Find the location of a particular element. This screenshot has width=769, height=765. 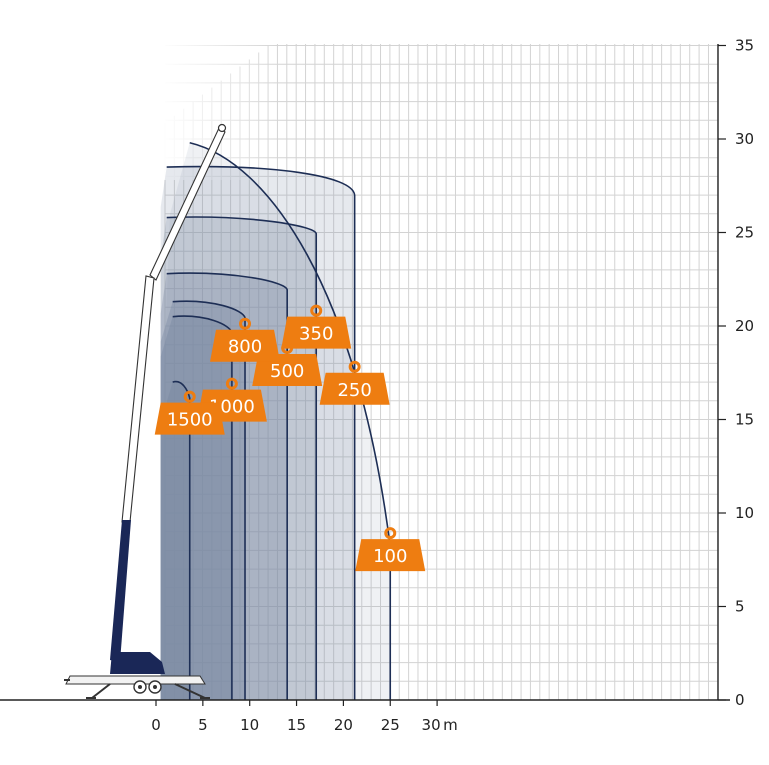

load-badge-1500: 1500 is located at coordinates (189, 412).